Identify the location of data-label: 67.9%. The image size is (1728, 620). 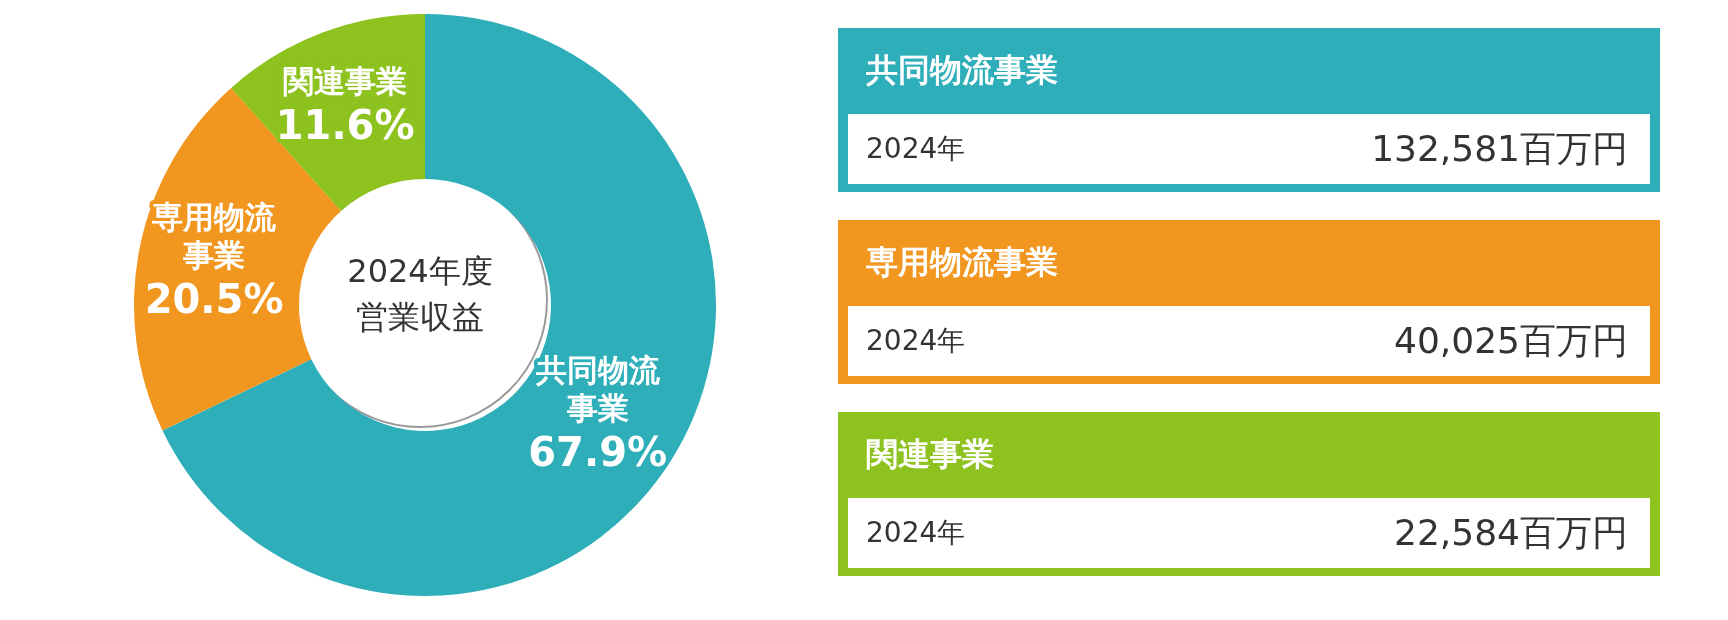
(598, 451).